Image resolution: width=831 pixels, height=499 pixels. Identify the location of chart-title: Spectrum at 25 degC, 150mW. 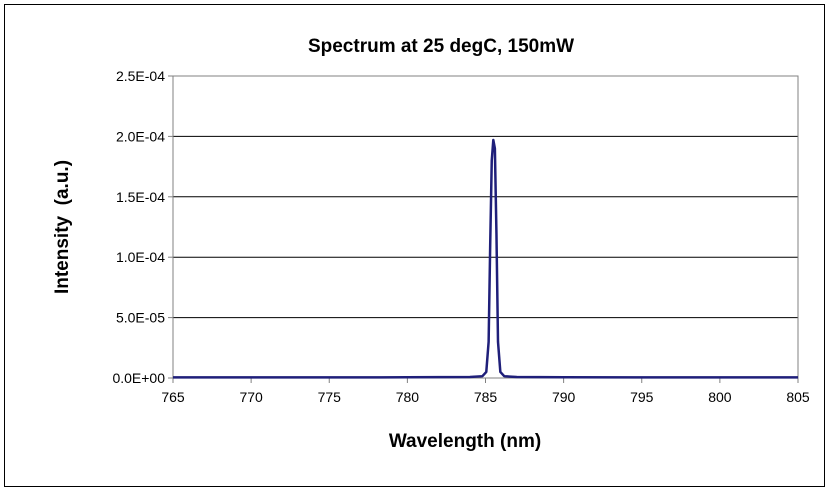
(441, 46).